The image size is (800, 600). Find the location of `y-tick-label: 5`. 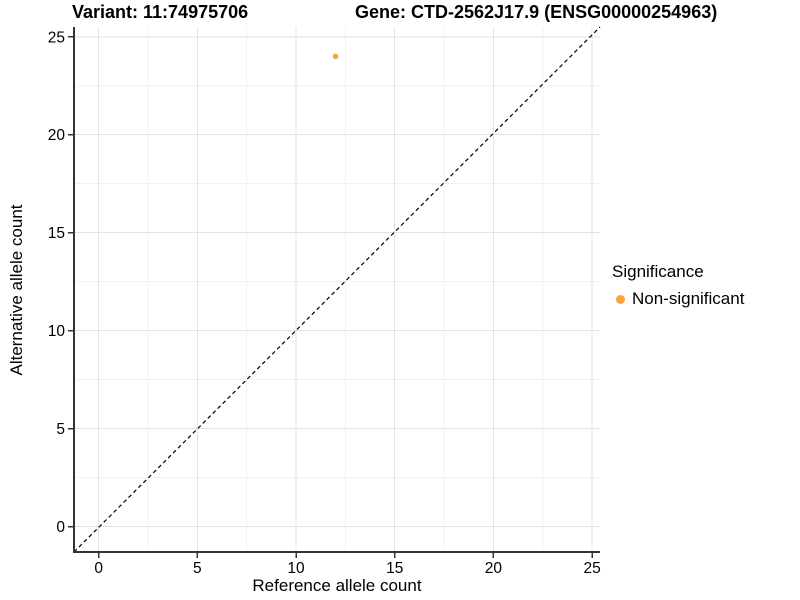

y-tick-label: 5 is located at coordinates (60, 429).